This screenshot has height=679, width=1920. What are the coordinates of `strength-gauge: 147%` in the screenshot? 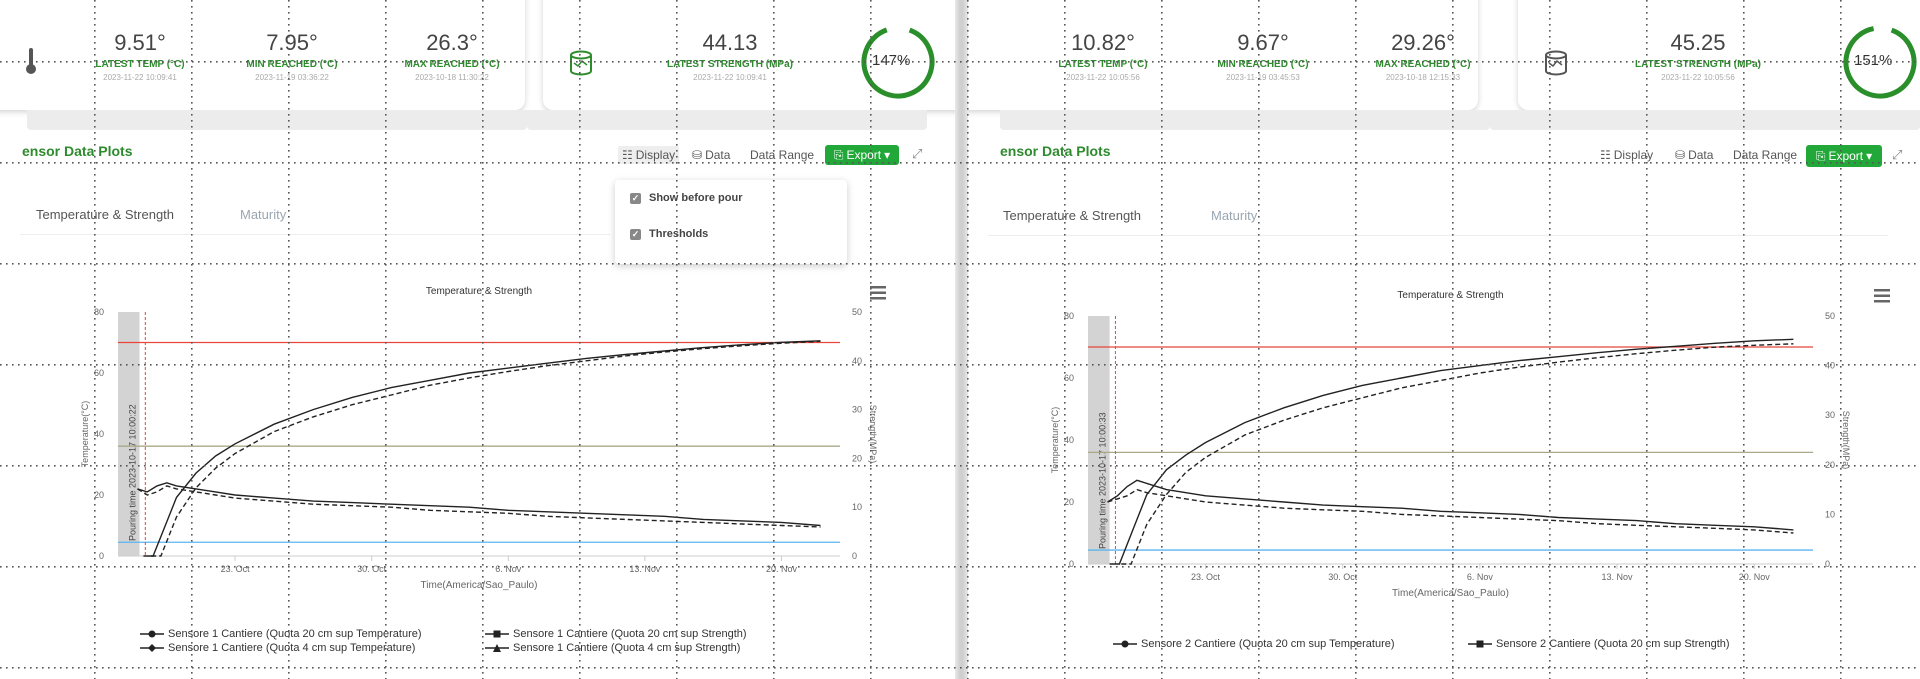 It's located at (898, 62).